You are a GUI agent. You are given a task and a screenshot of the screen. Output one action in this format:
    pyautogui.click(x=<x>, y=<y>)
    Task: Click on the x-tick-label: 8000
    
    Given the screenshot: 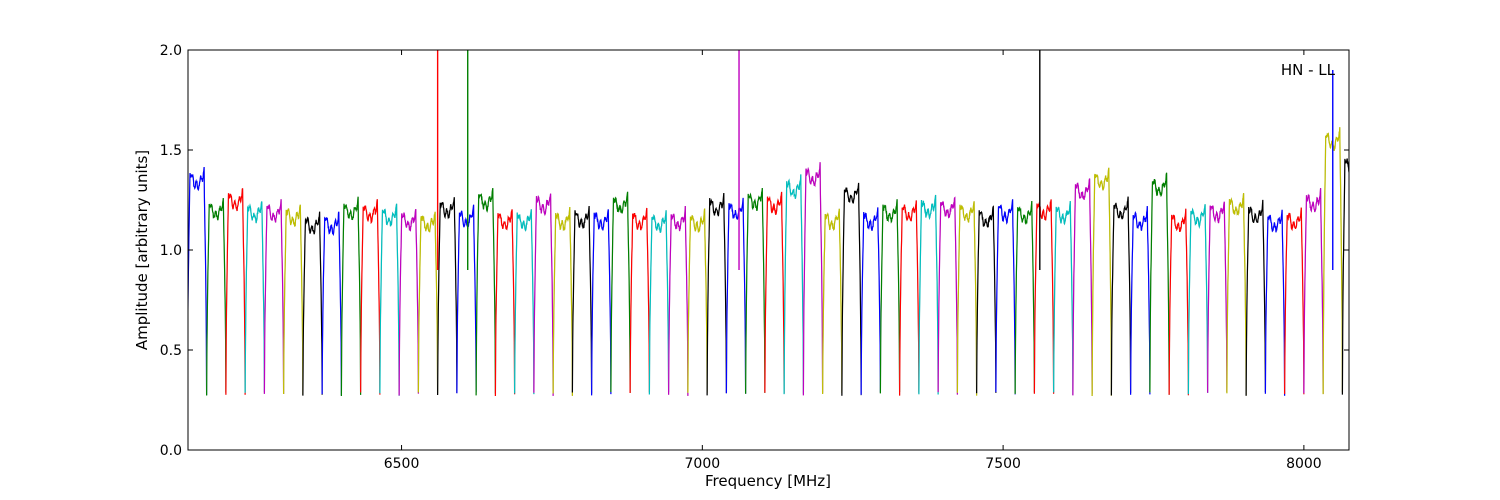 What is the action you would take?
    pyautogui.click(x=1304, y=464)
    